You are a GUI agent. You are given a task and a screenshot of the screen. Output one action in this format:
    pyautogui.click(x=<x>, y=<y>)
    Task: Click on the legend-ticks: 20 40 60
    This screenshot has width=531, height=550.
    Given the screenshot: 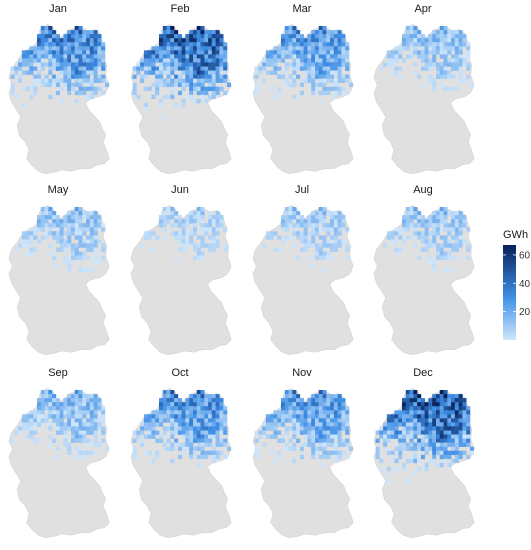 What is the action you would take?
    pyautogui.click(x=517, y=284)
    